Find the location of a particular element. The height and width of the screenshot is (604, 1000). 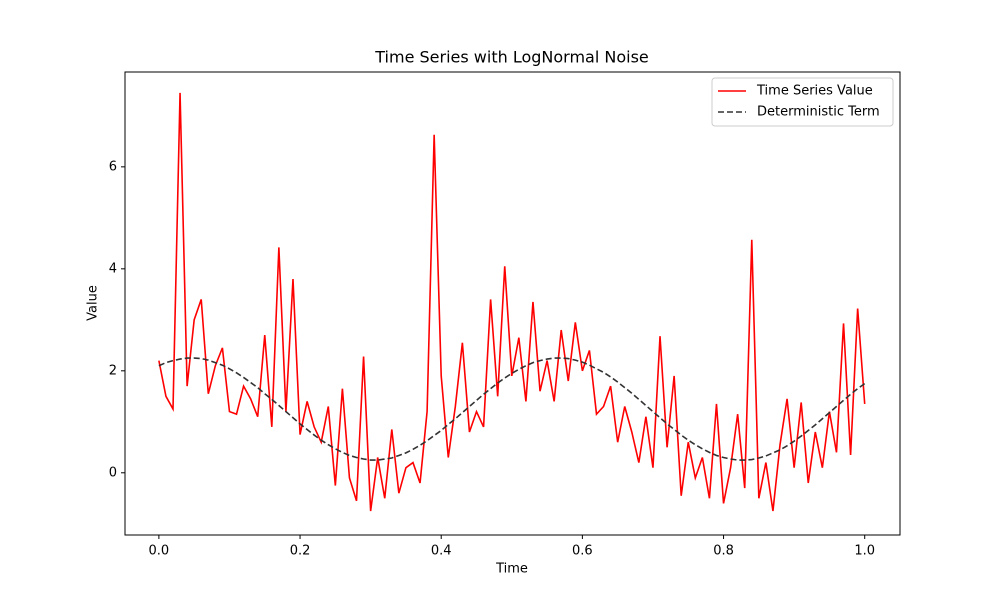

y-tick-label: 2 is located at coordinates (113, 370).